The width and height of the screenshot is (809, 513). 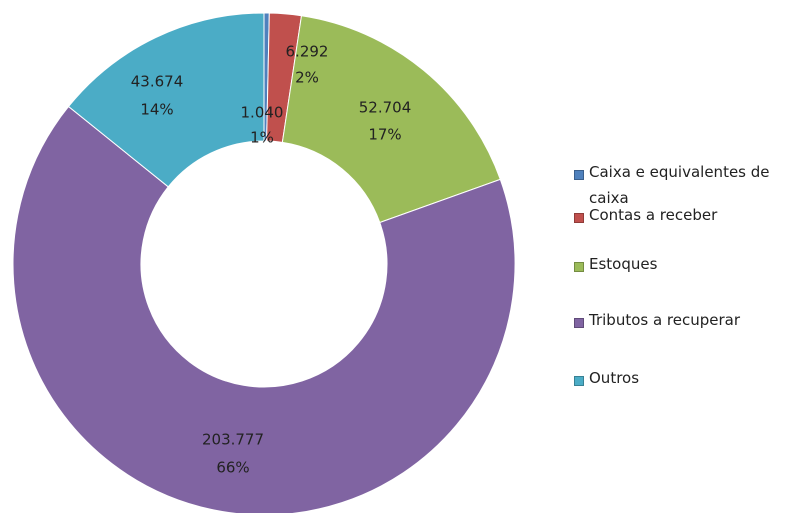 I want to click on value-label: 1.040, so click(x=262, y=113).